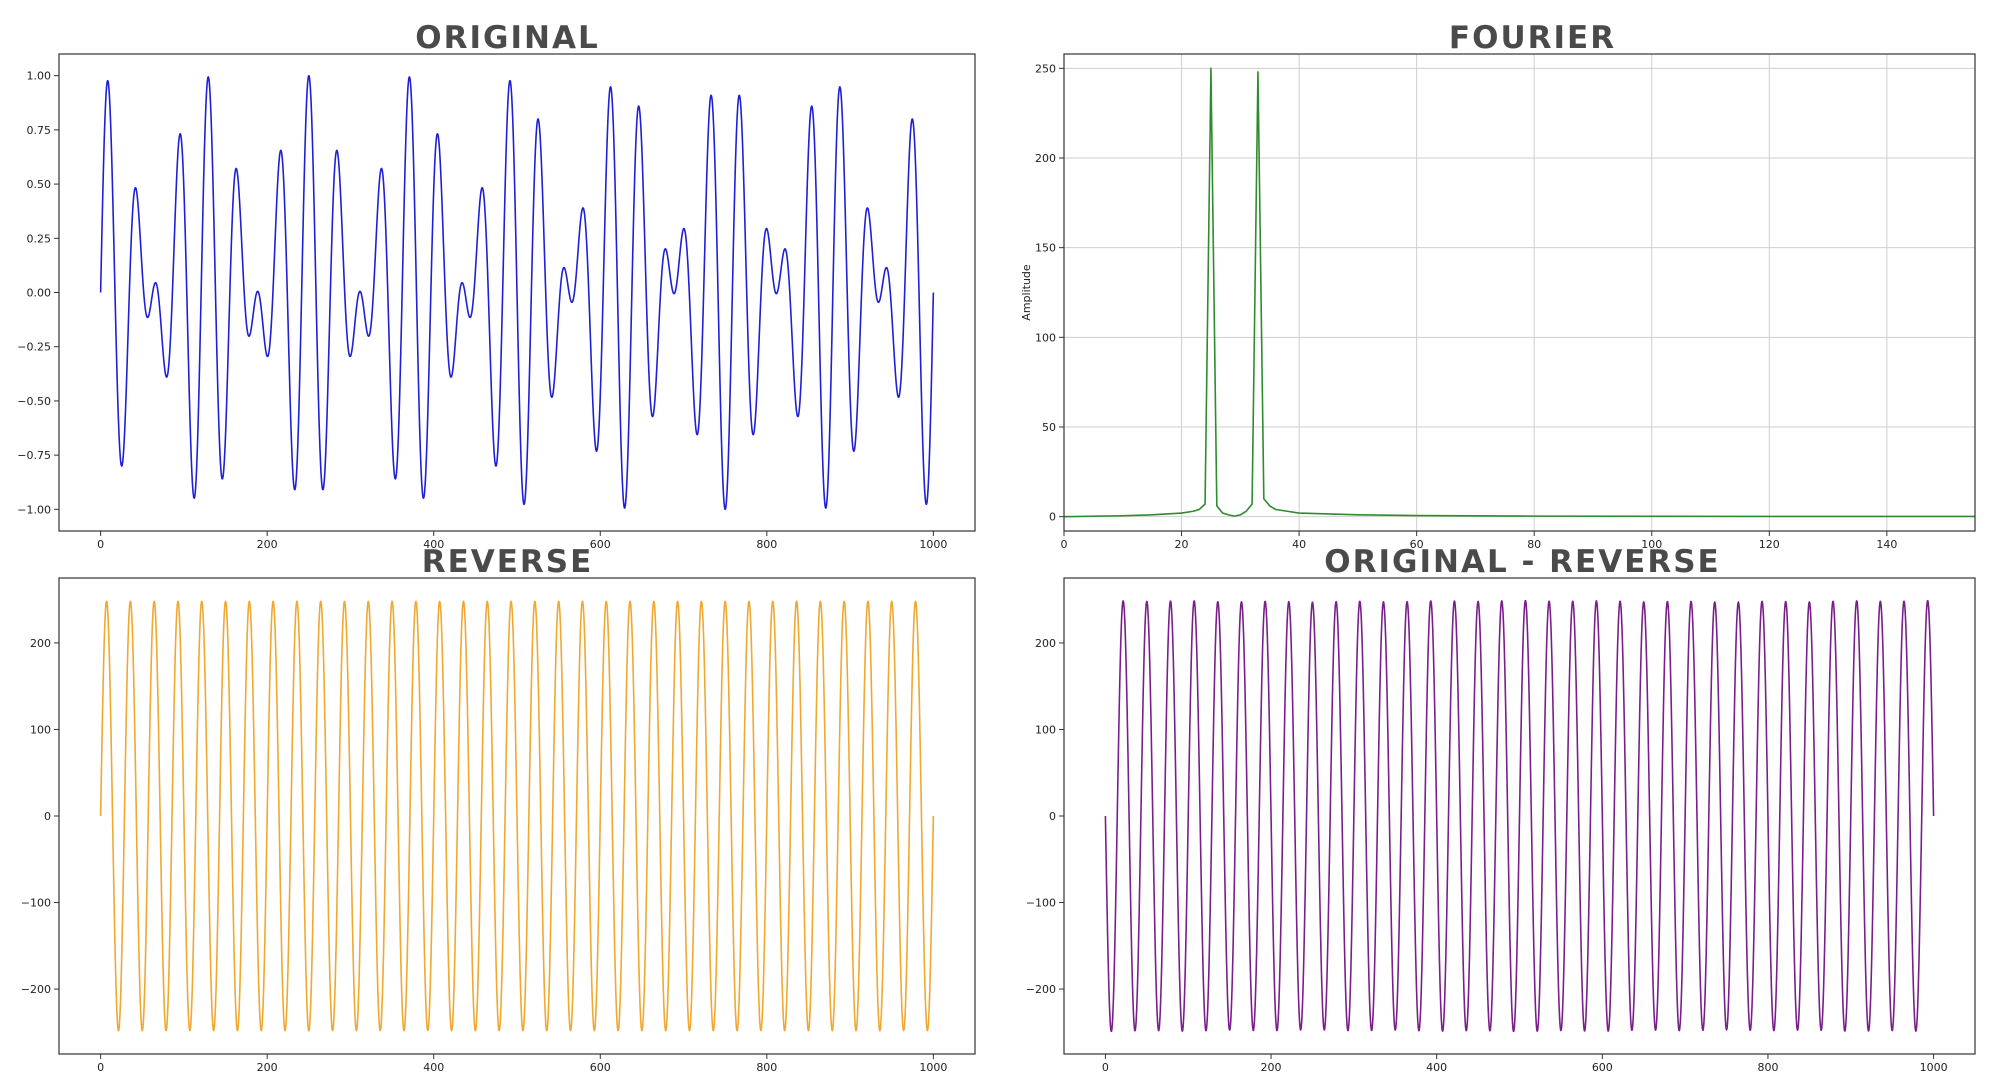  What do you see at coordinates (1182, 544) in the screenshot?
I see `x-tick-label: 20` at bounding box center [1182, 544].